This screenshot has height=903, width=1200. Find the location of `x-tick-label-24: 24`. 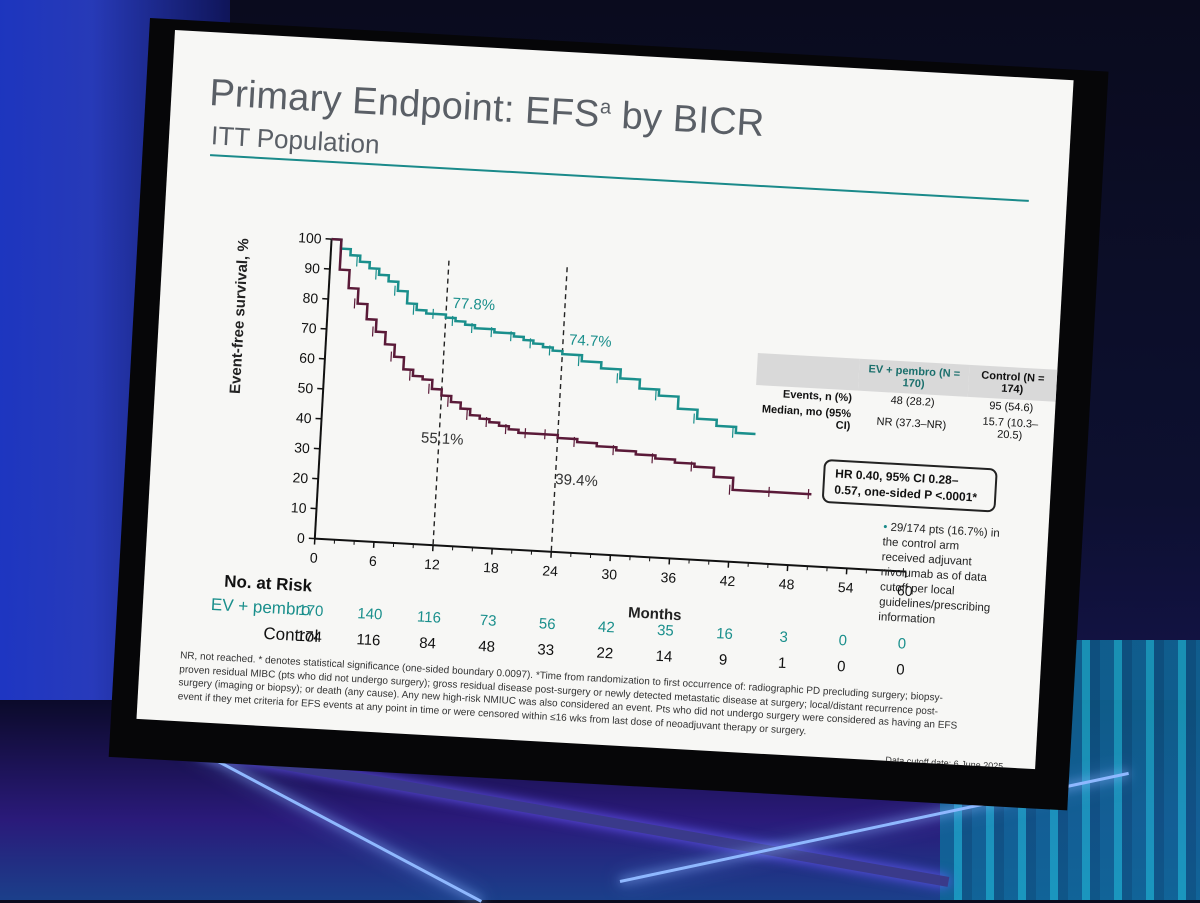

x-tick-label-24: 24 is located at coordinates (550, 570).